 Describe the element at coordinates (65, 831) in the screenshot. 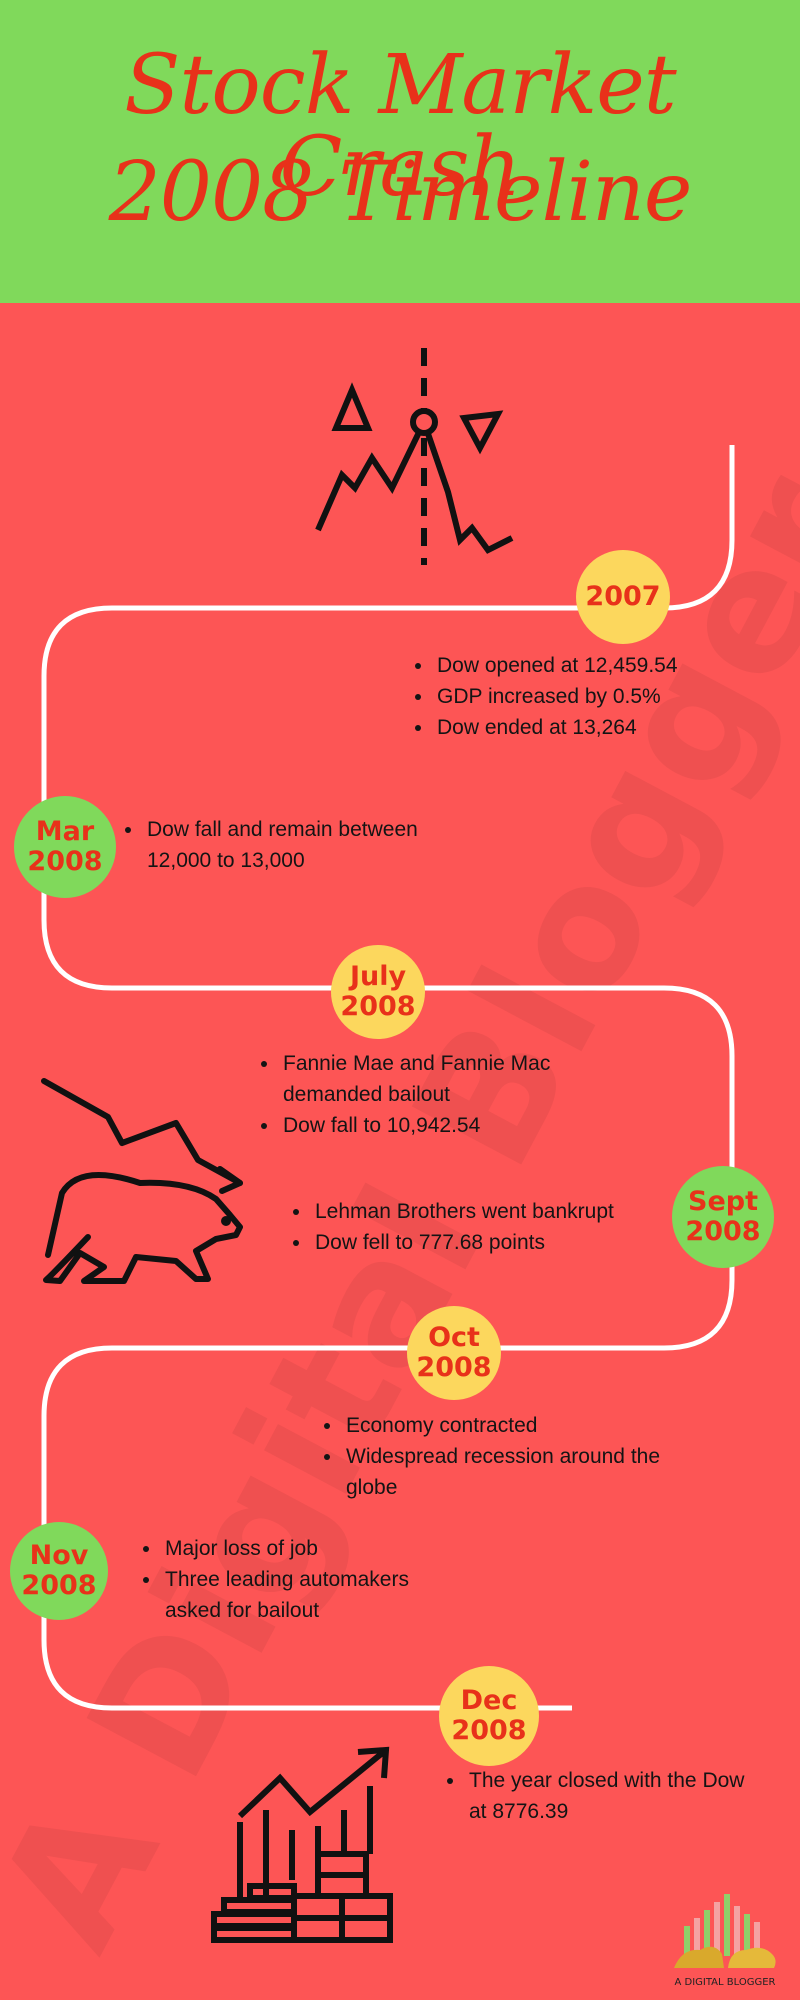

I see `badge-mar-month: Mar` at that location.